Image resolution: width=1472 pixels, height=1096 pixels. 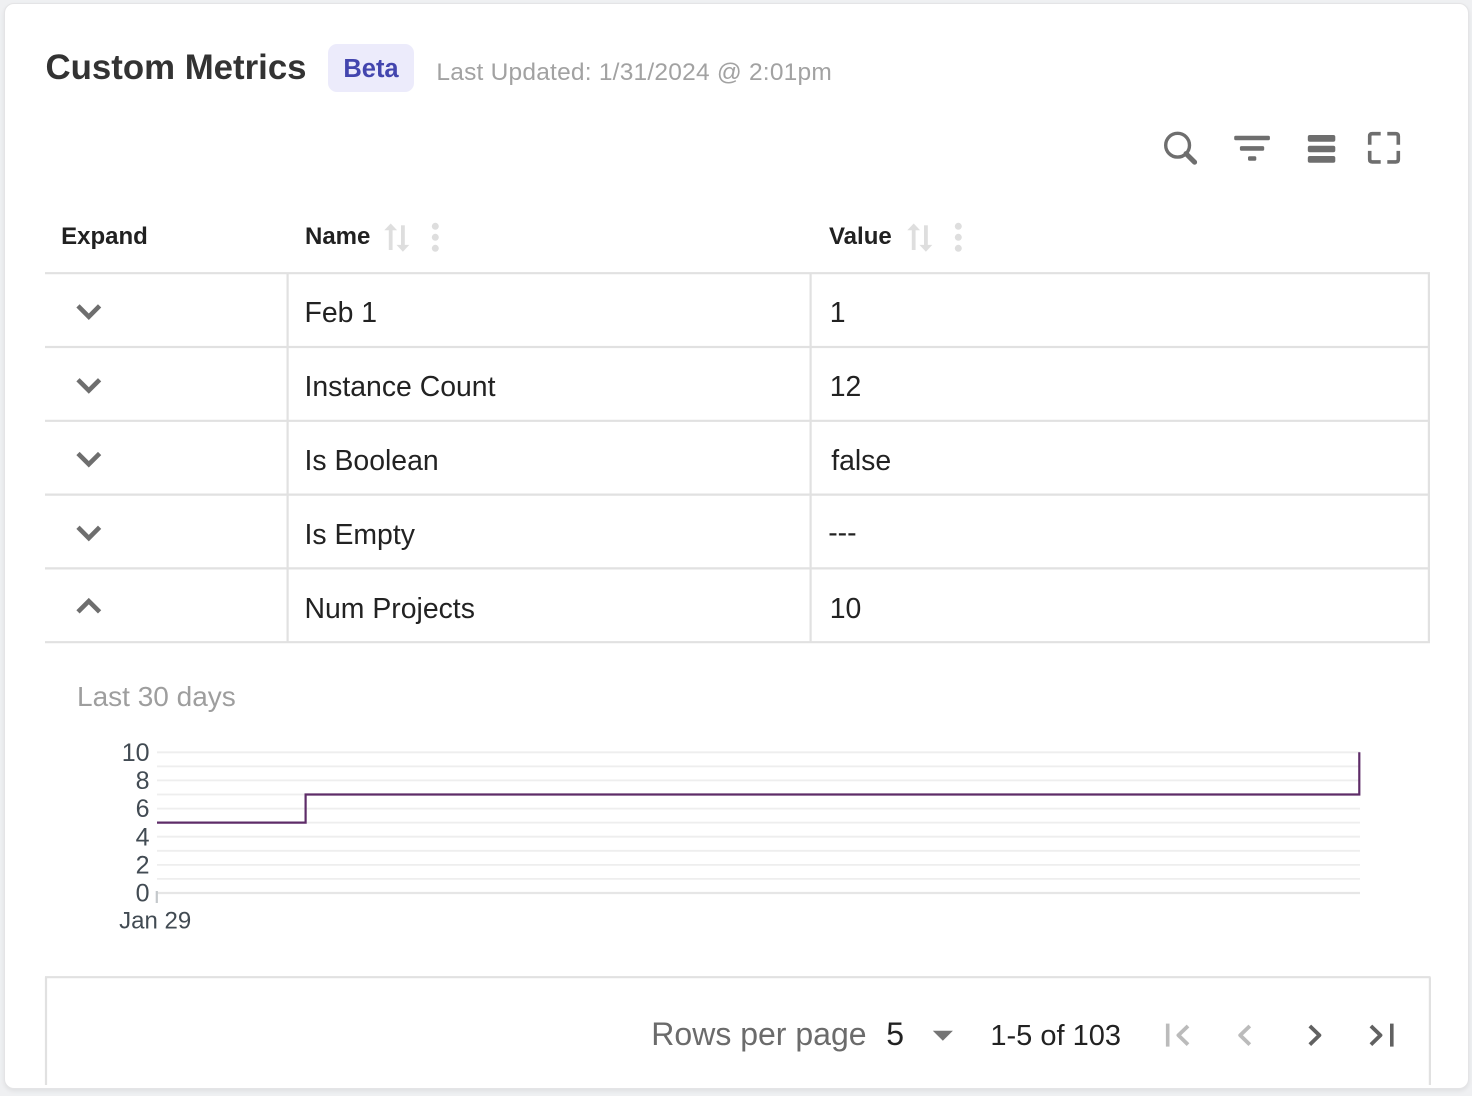 What do you see at coordinates (143, 837) in the screenshot?
I see `svg-text: 4` at bounding box center [143, 837].